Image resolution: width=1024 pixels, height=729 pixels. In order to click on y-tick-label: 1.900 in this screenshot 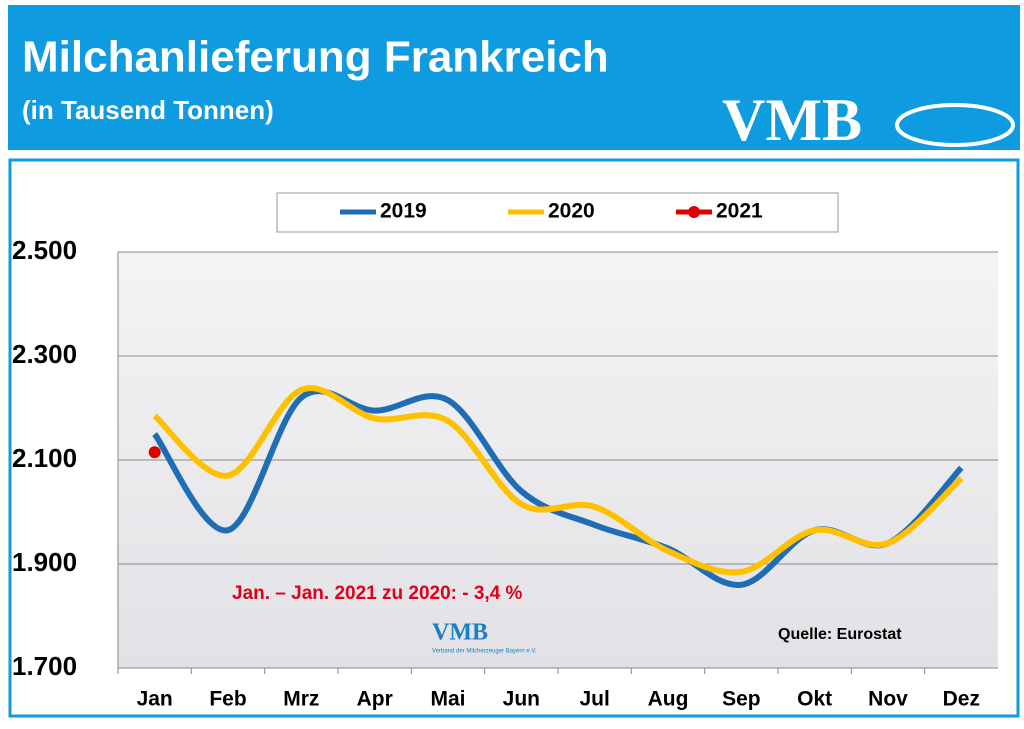, I will do `click(44, 562)`.